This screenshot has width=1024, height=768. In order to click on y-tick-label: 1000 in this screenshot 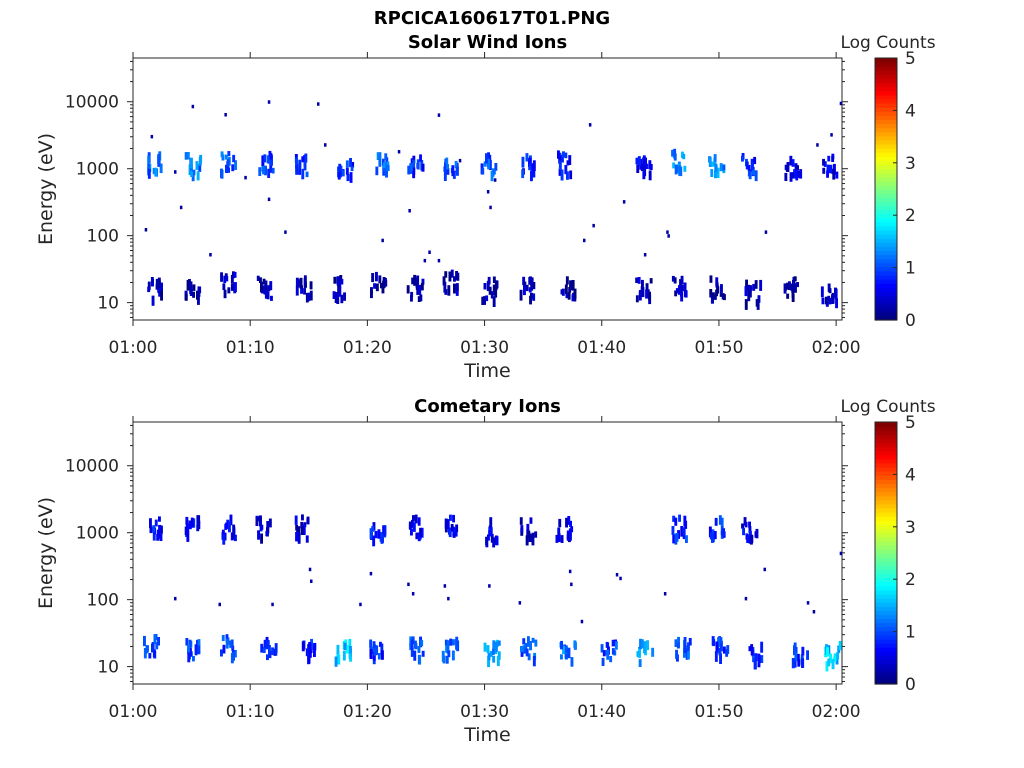, I will do `click(97, 170)`.